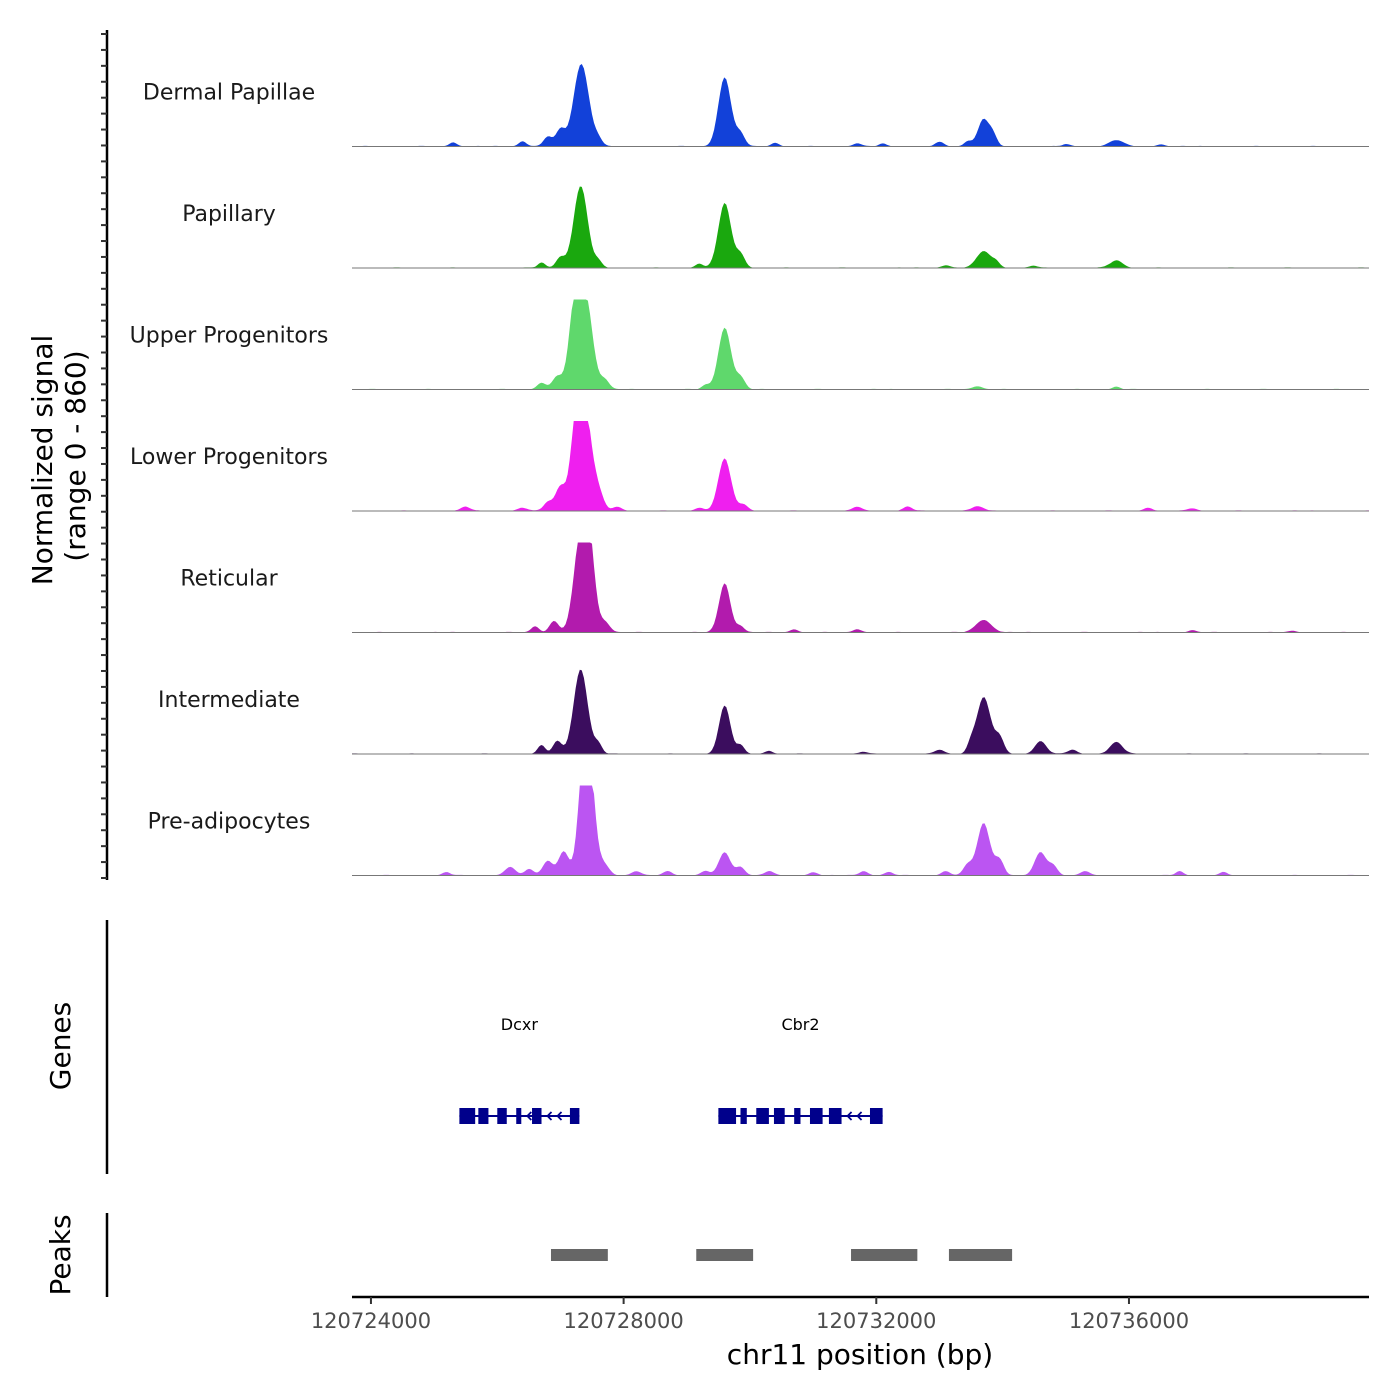  What do you see at coordinates (60, 1254) in the screenshot?
I see `peaks-track-title: Peaks` at bounding box center [60, 1254].